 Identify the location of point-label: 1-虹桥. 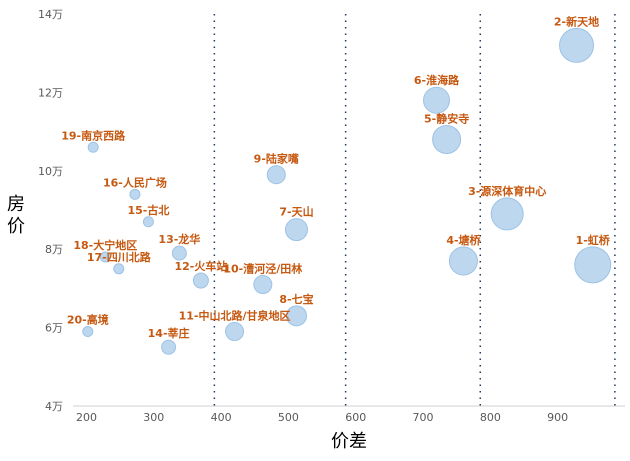
(593, 240).